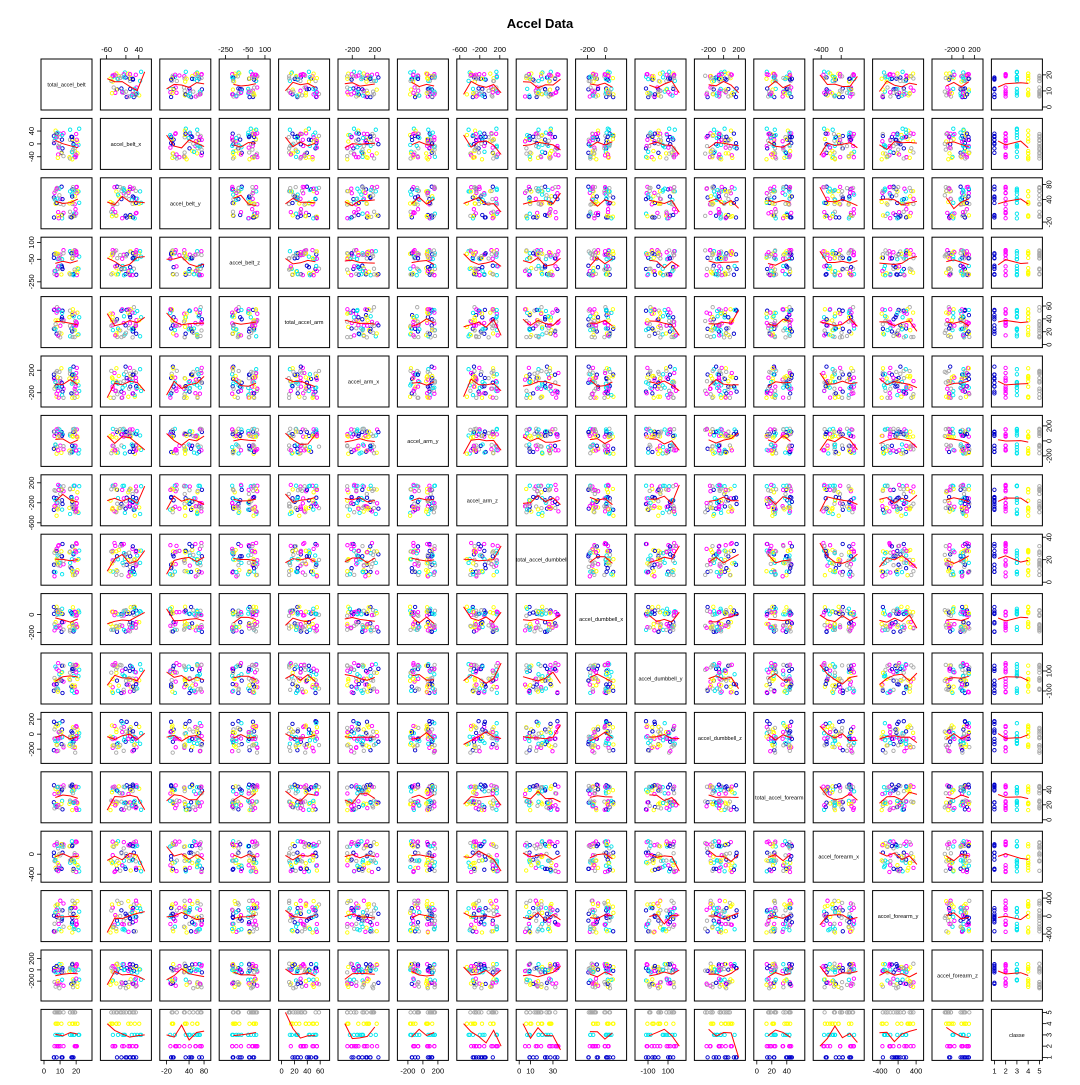 The width and height of the screenshot is (1080, 1085). I want to click on panel-accel_belt_y-vs-accel_belt_x, so click(125, 203).